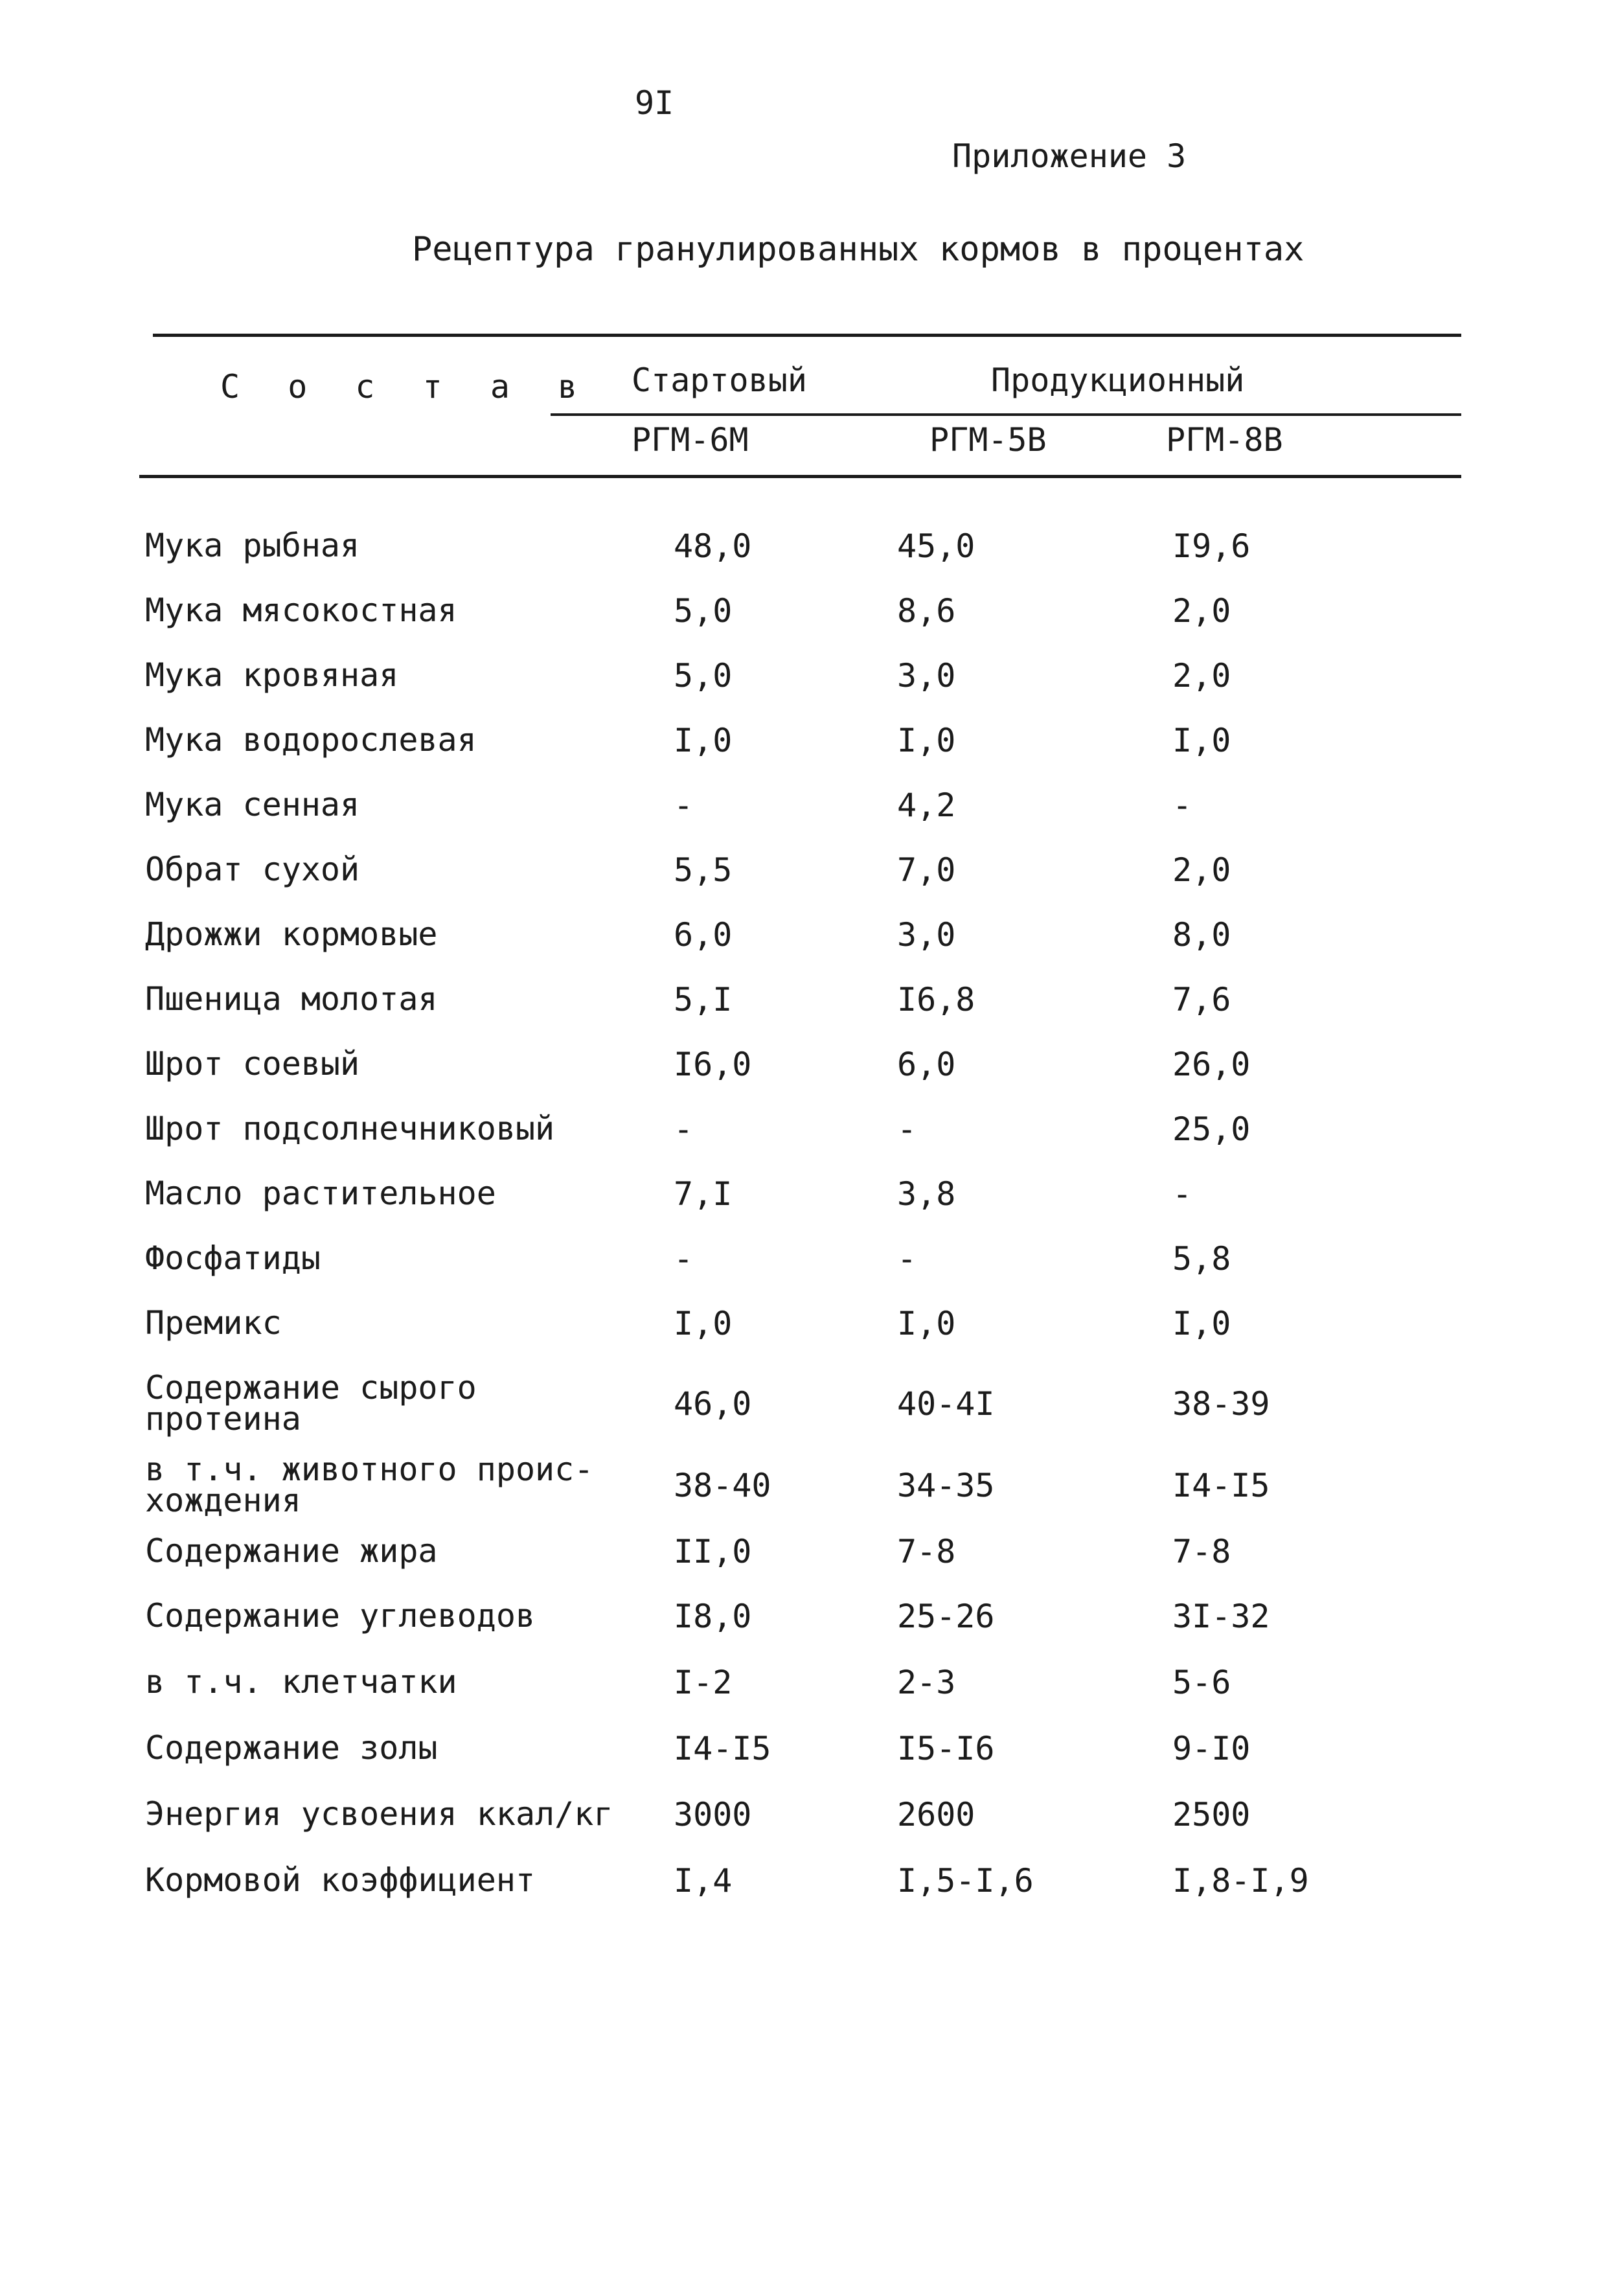 The image size is (1607, 2296). I want to click on row-label: Премикс, so click(213, 1323).